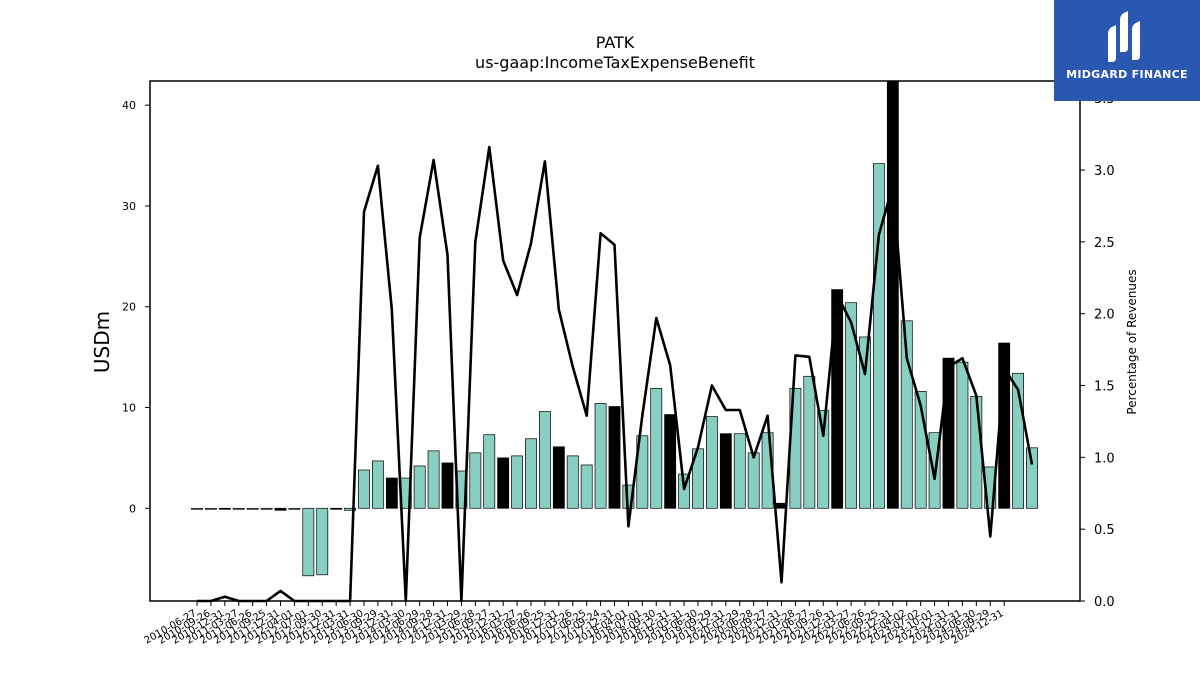  Describe the element at coordinates (102, 342) in the screenshot. I see `y-axis-label: USDm` at that location.